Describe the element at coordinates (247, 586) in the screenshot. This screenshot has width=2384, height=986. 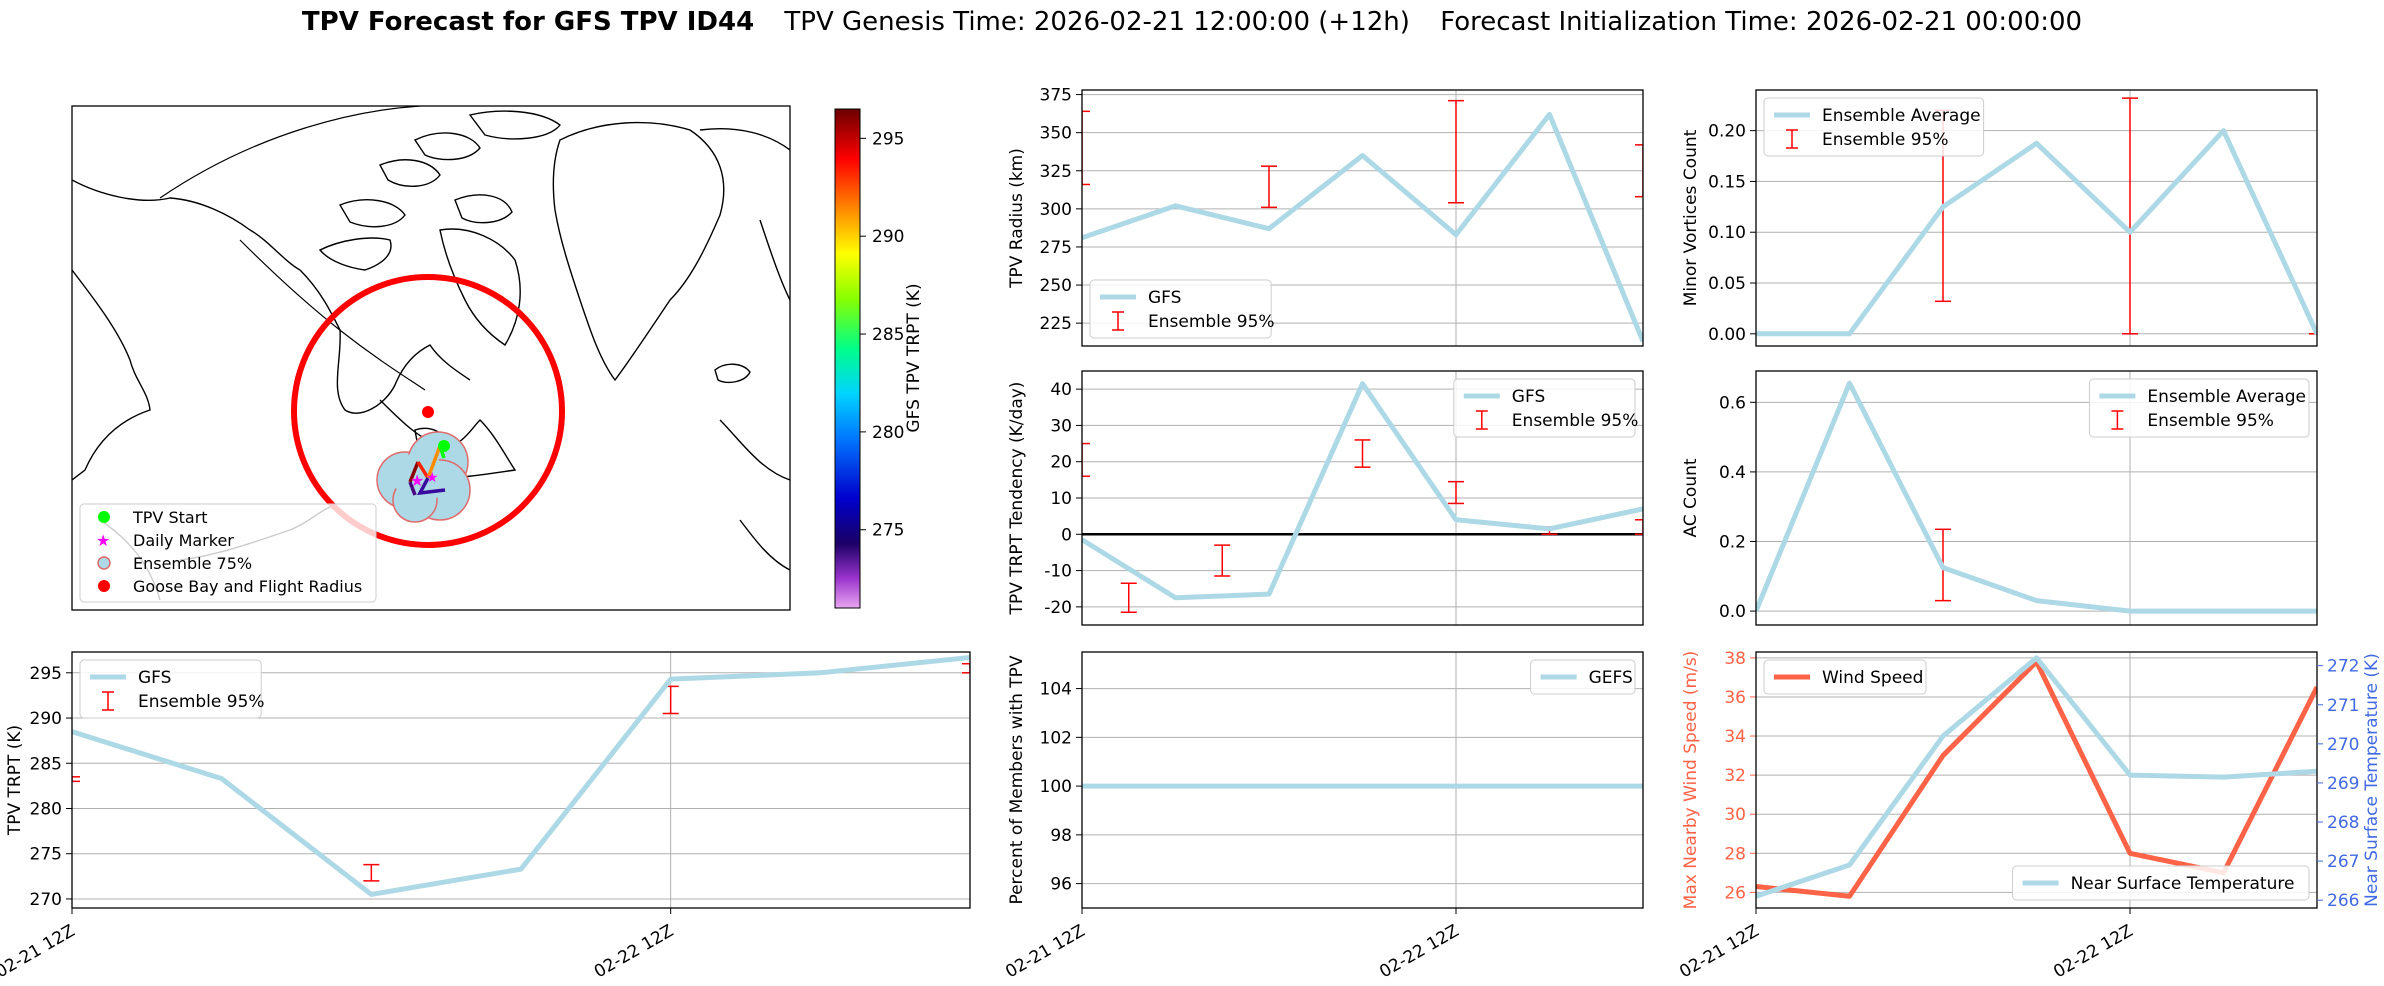
I see `legend-goose-bay: Goose Bay and Flight Radius` at that location.